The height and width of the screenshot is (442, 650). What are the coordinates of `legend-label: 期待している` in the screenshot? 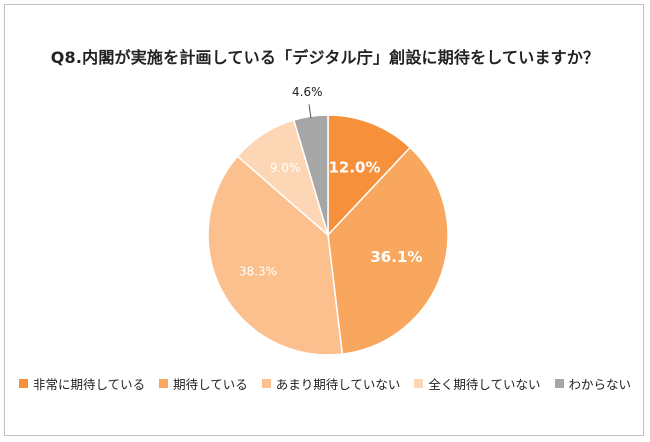 It's located at (210, 384).